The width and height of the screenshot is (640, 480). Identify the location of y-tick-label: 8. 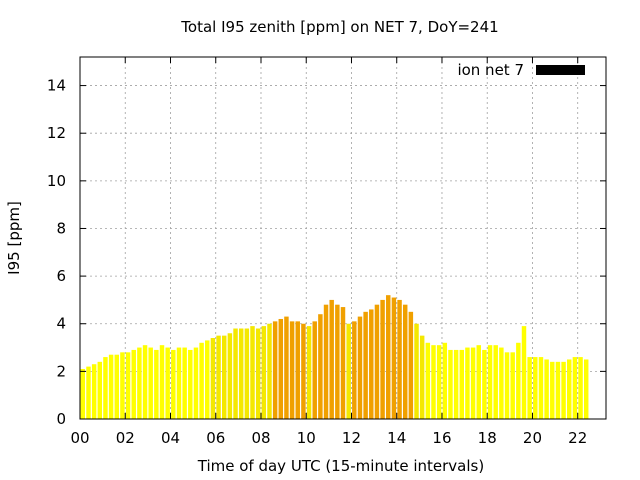
(61, 228).